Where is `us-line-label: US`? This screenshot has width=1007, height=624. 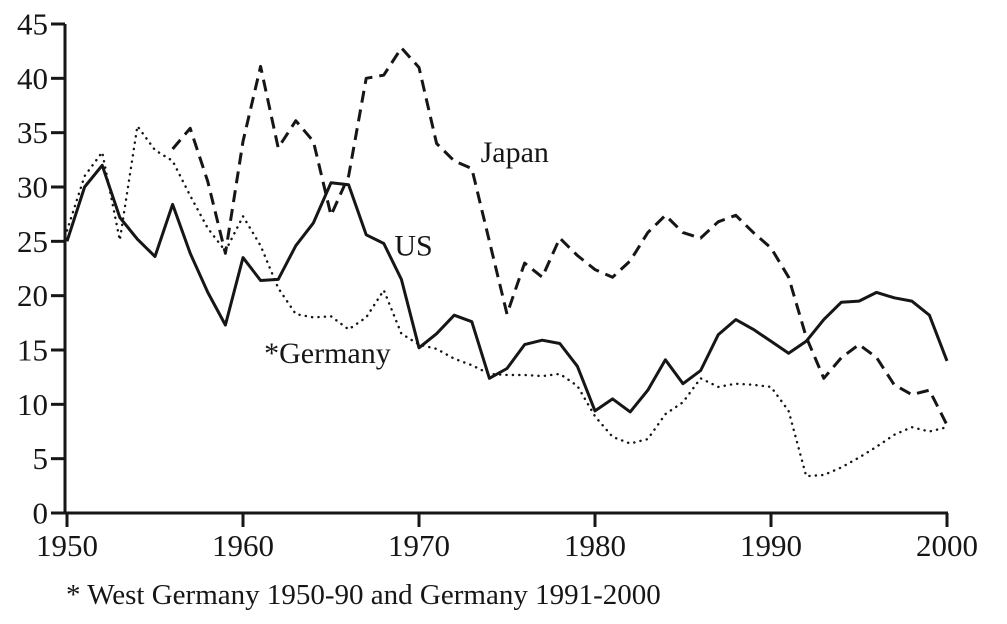
us-line-label: US is located at coordinates (413, 246).